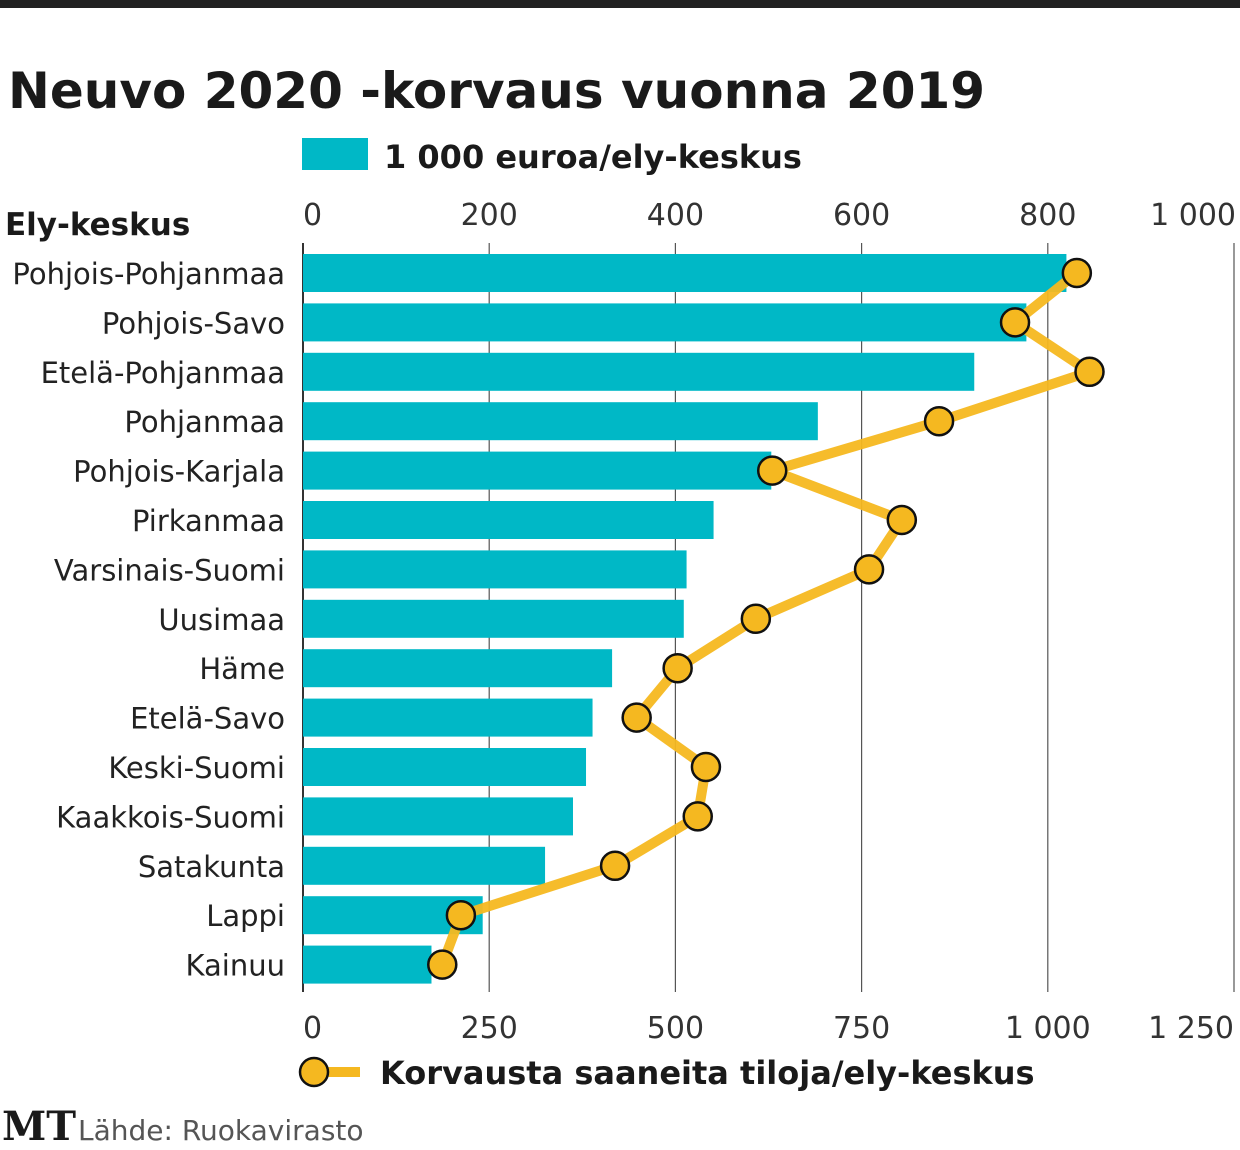 The image size is (1240, 1150). I want to click on top-tick-label: 400, so click(675, 215).